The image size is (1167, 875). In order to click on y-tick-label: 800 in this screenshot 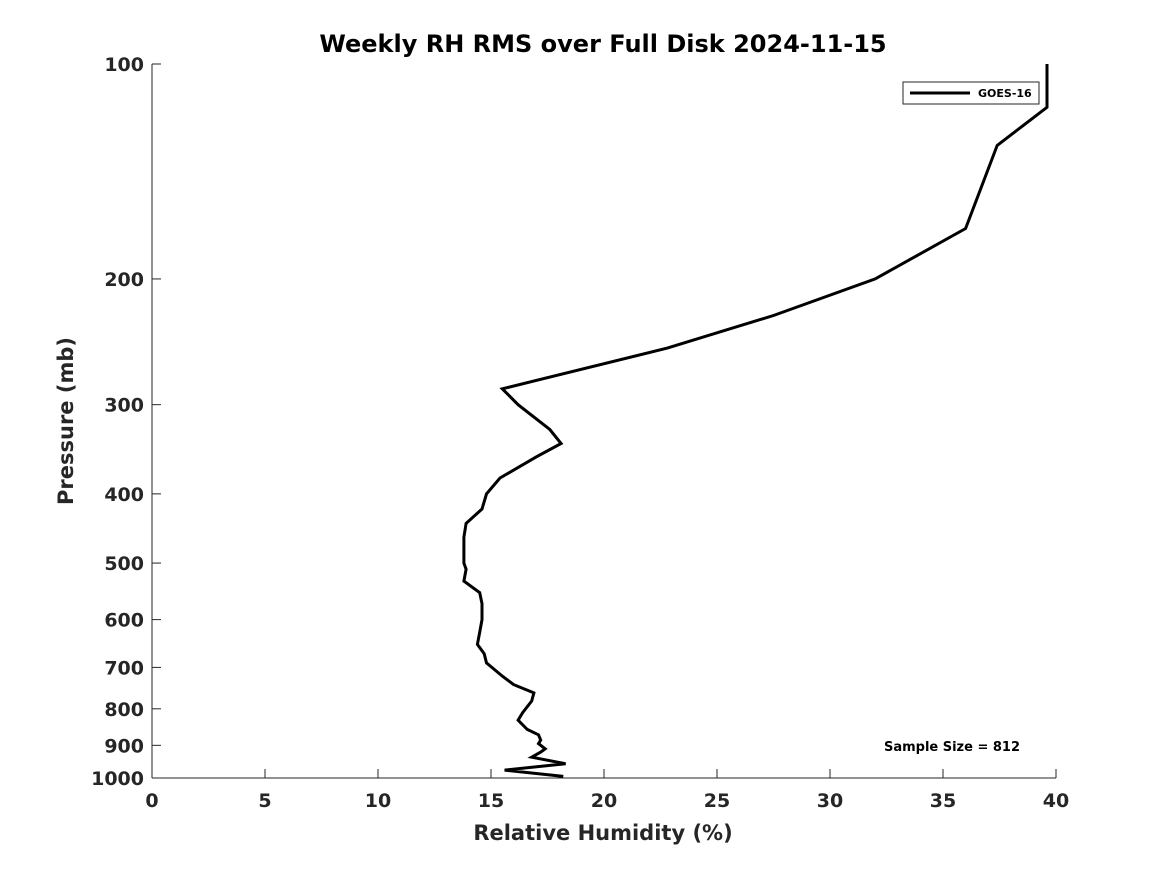, I will do `click(124, 710)`.